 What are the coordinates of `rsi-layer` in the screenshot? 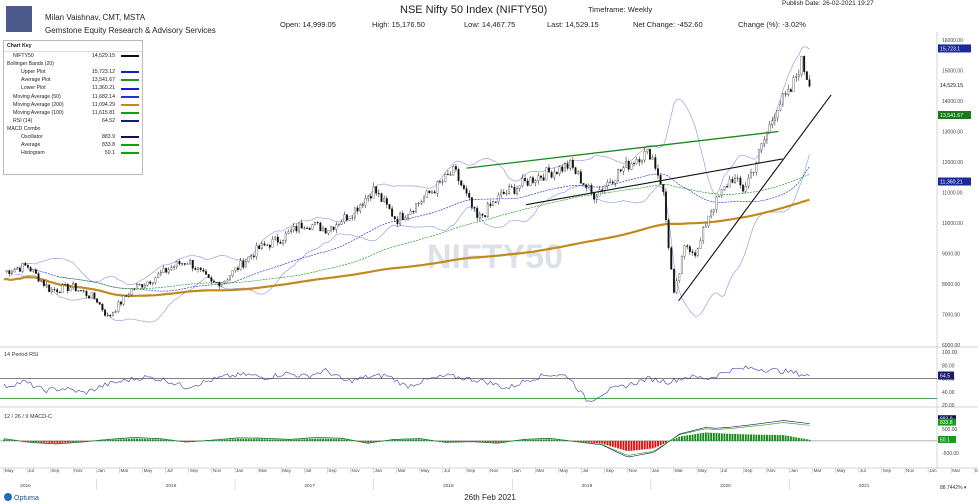 It's located at (468, 383).